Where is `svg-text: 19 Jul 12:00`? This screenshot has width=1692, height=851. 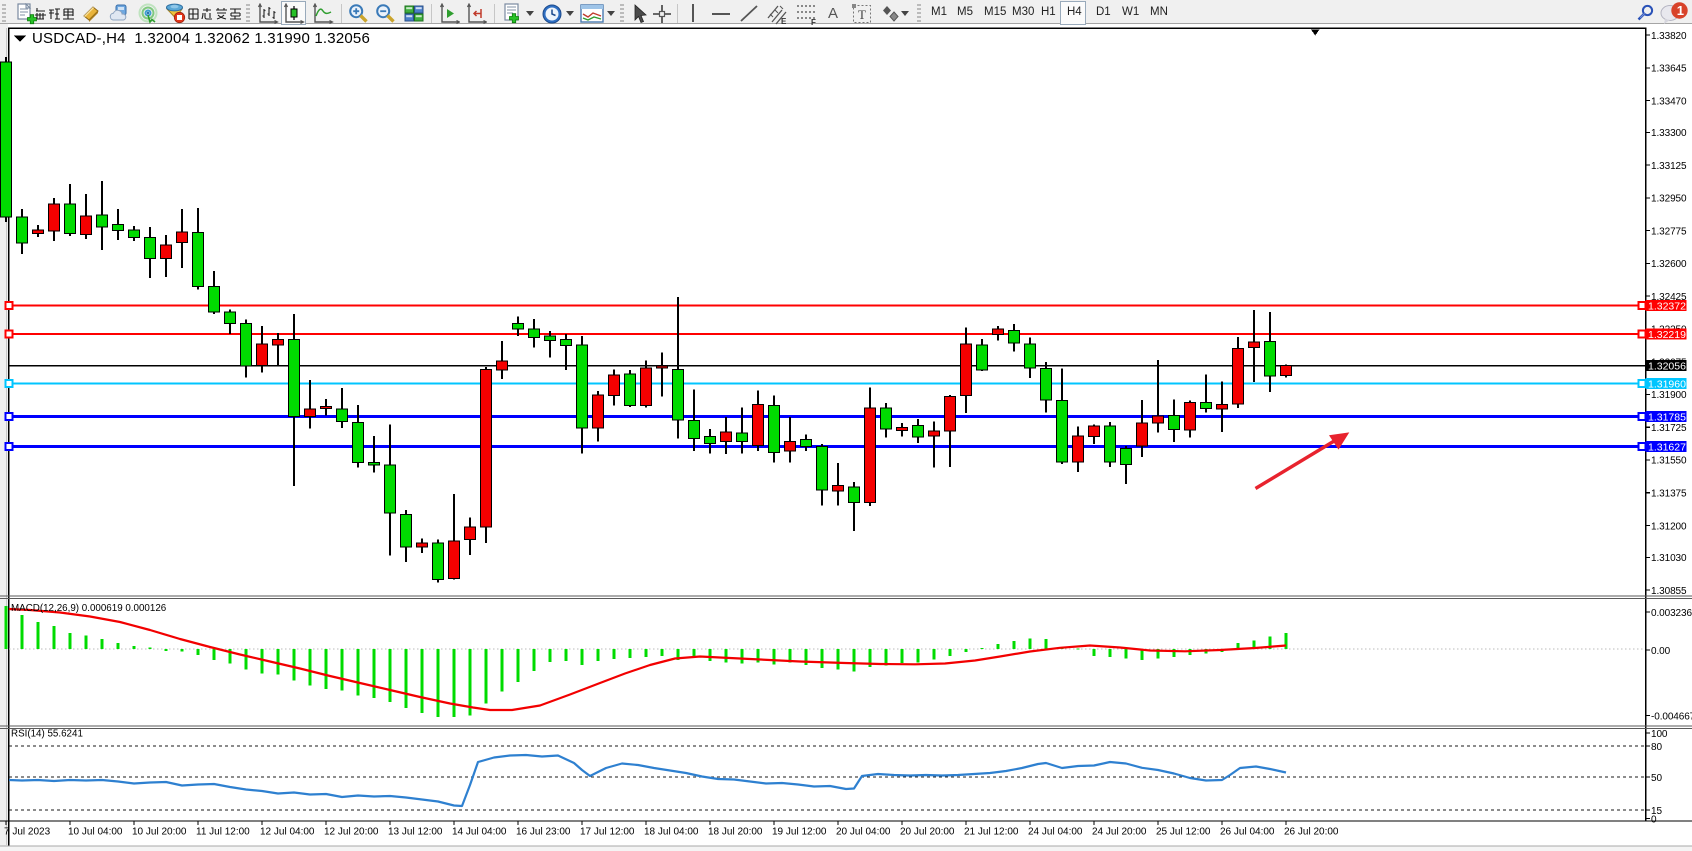
svg-text: 19 Jul 12:00 is located at coordinates (799, 832).